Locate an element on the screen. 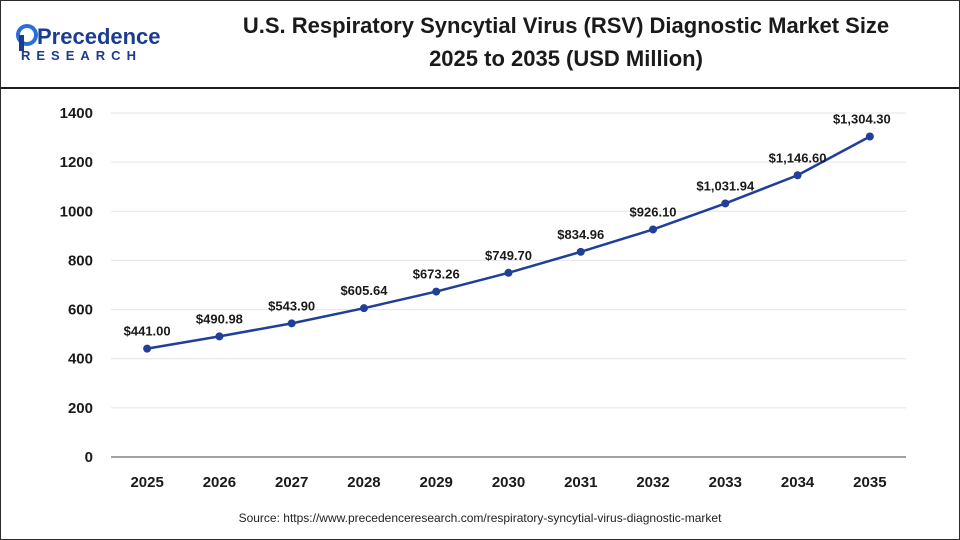 The image size is (960, 540). y-tick-label: 0 is located at coordinates (89, 457).